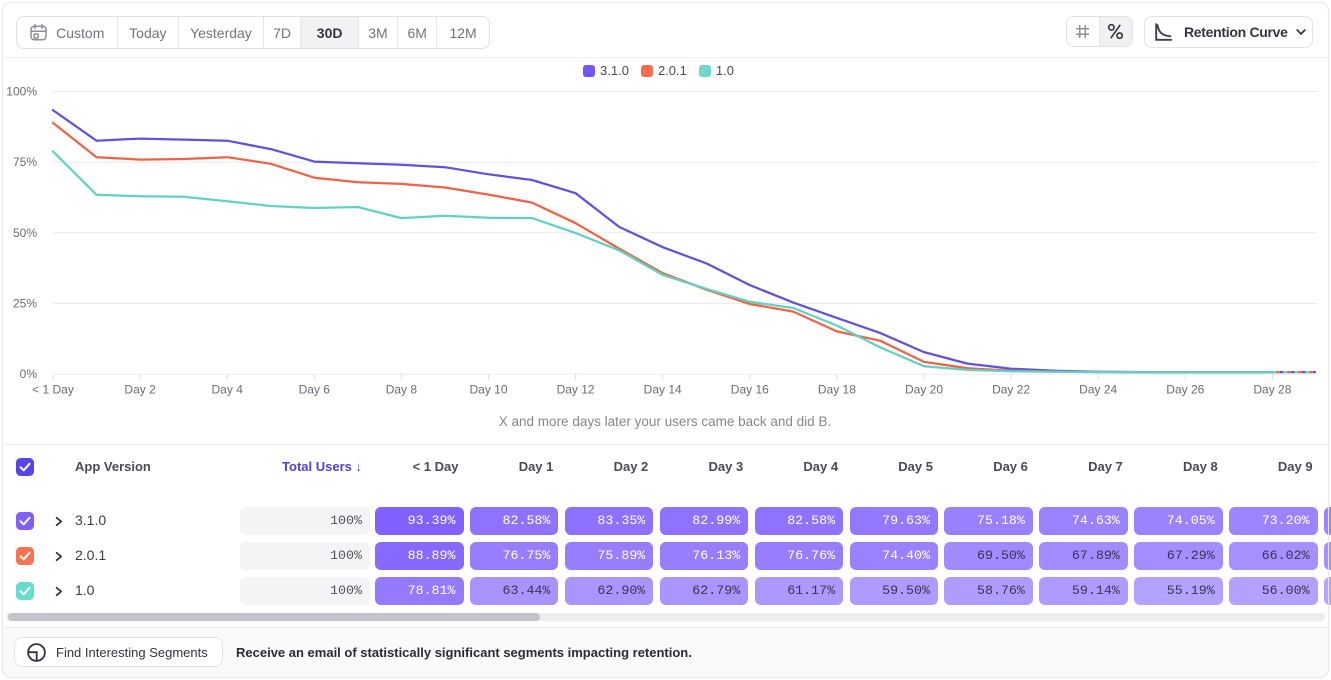 This screenshot has height=680, width=1331. What do you see at coordinates (21, 92) in the screenshot?
I see `svg-text: 100%` at bounding box center [21, 92].